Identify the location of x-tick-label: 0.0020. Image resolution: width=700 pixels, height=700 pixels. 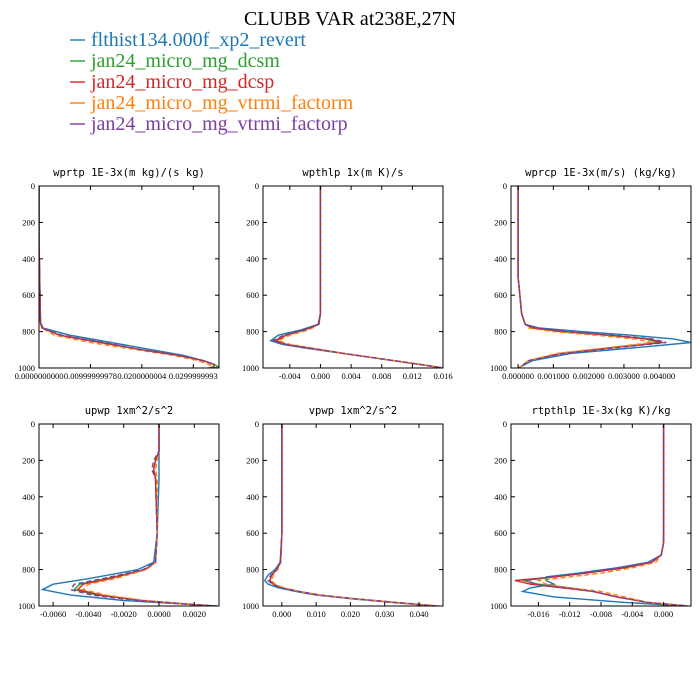
(194, 614).